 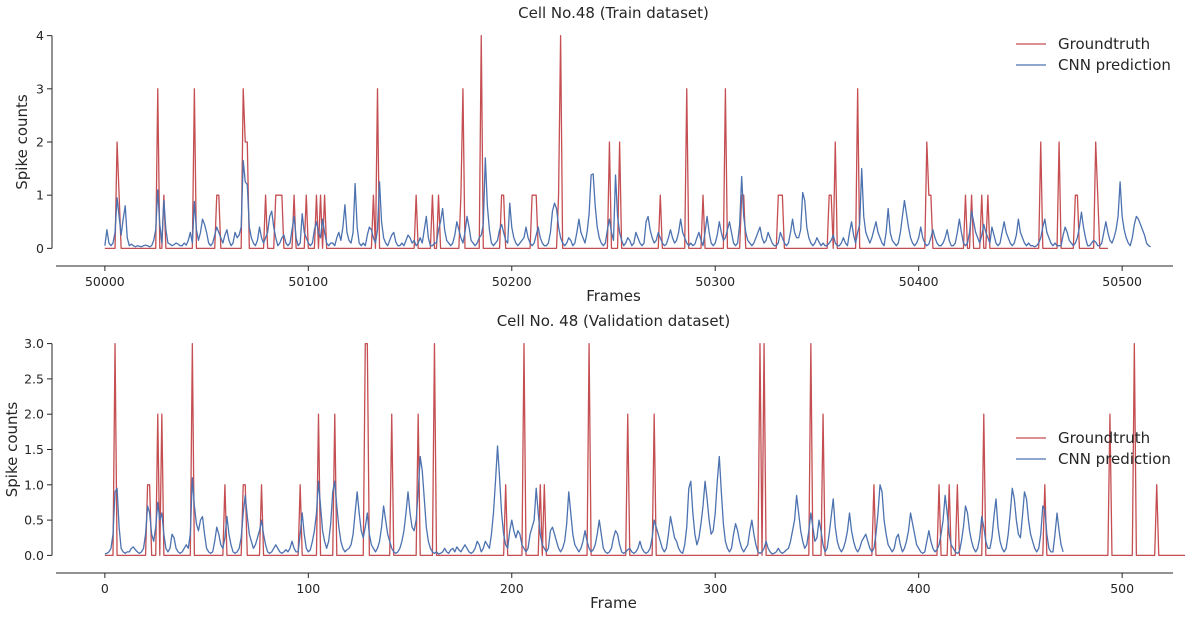 I want to click on chart-1-y-tick-label: 1.0, so click(x=34, y=484).